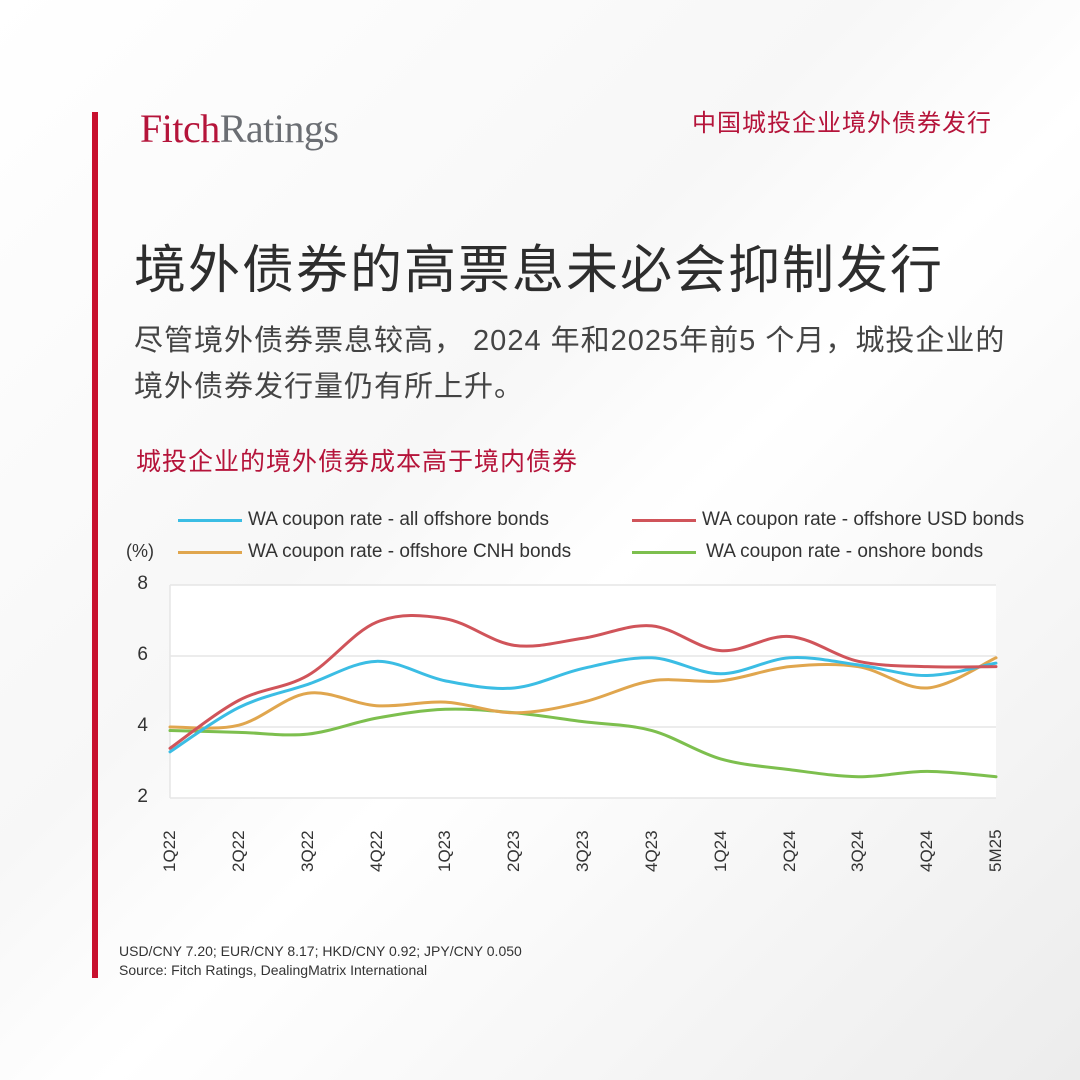 The width and height of the screenshot is (1080, 1080). Describe the element at coordinates (399, 519) in the screenshot. I see `legend-label: WA coupon rate - all offshore bonds` at that location.